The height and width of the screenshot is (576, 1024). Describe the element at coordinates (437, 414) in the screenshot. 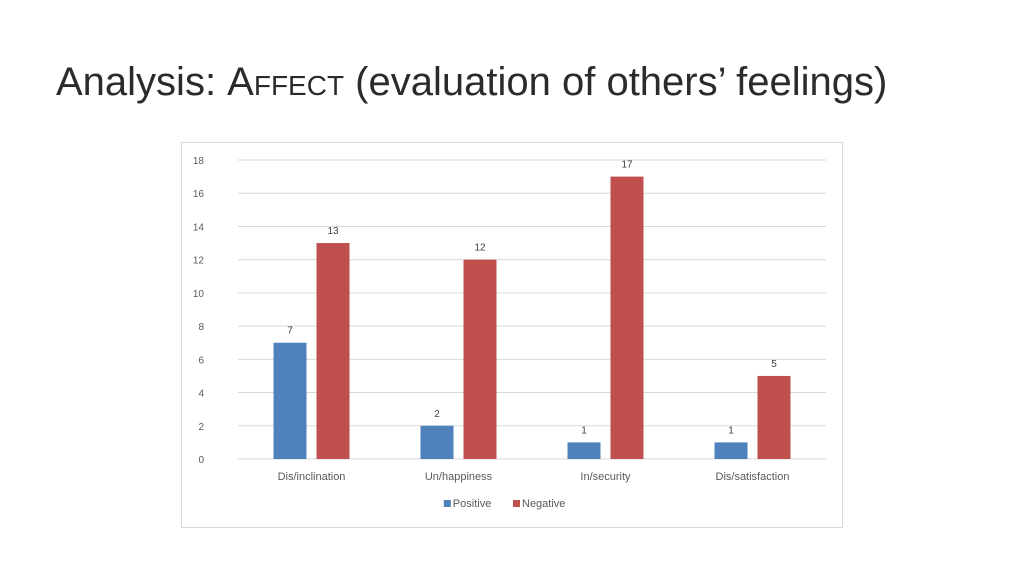

I see `data-label: 2` at that location.